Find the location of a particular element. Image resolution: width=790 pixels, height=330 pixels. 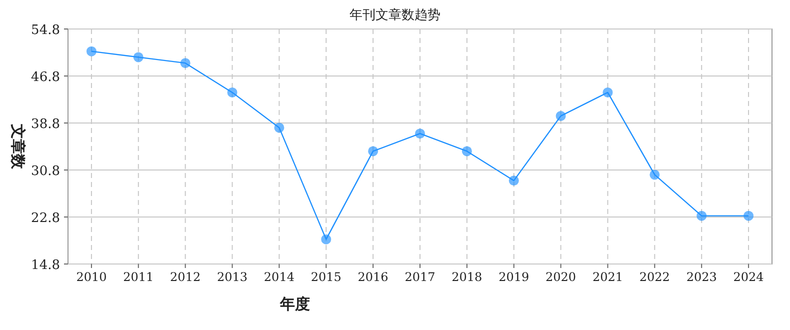

x-tick-label: 2018 is located at coordinates (467, 277).